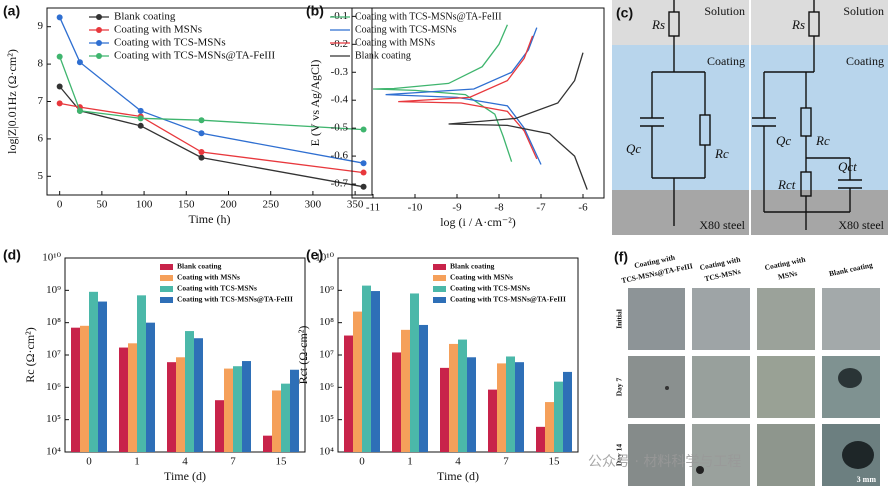 The height and width of the screenshot is (489, 888). What do you see at coordinates (41, 101) in the screenshot?
I see `y-tick-label: 7` at bounding box center [41, 101].